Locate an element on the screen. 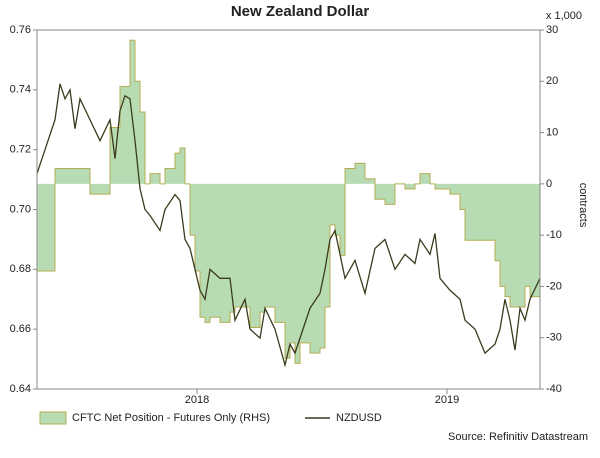  y2-tick-label: -20 is located at coordinates (554, 286).